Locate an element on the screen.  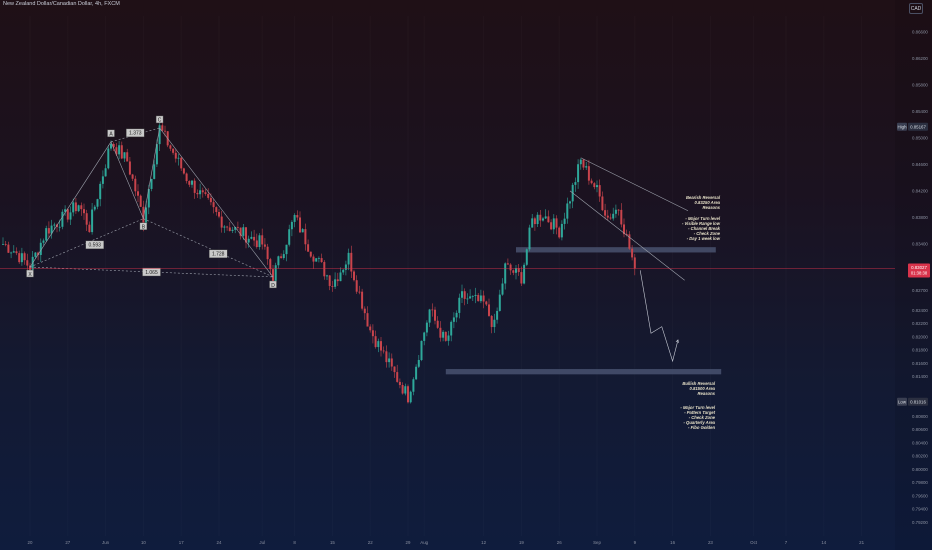
high-value-bg is located at coordinates (918, 126).